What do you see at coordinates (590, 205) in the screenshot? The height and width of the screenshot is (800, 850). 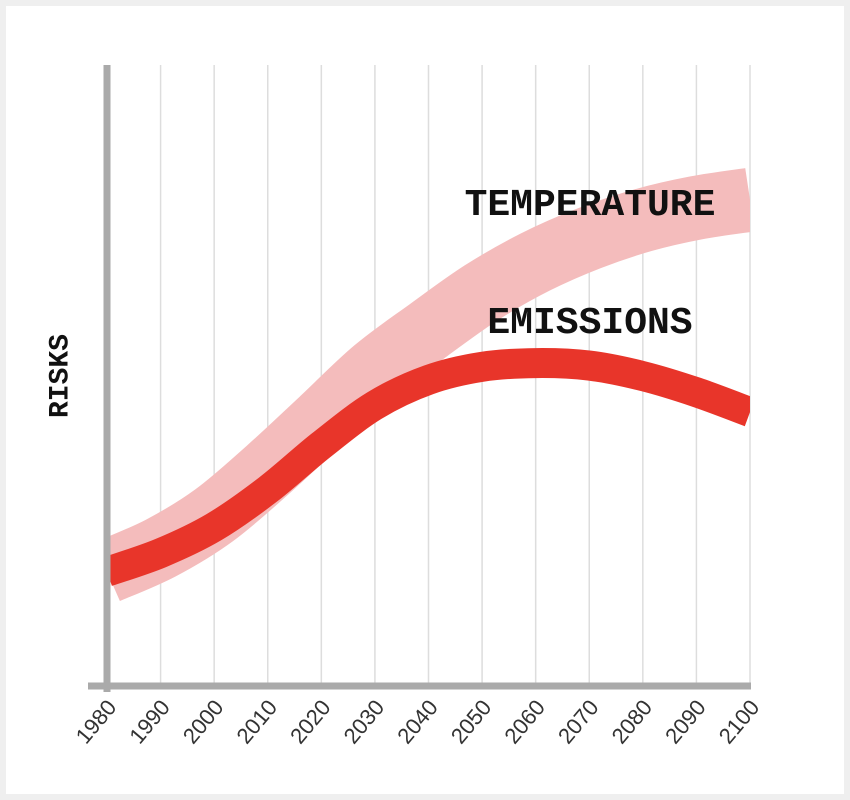 I see `series-label: TEMPERATURE` at bounding box center [590, 205].